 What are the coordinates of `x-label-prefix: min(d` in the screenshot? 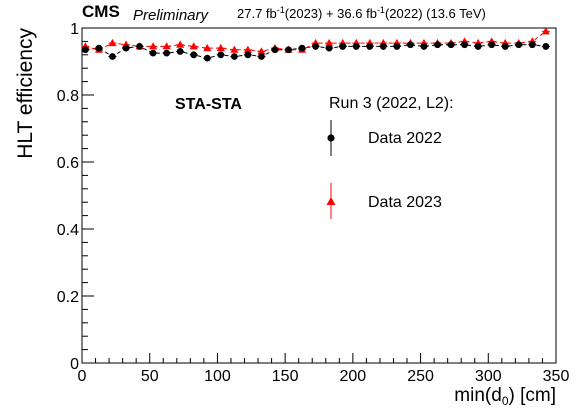 It's located at (478, 395).